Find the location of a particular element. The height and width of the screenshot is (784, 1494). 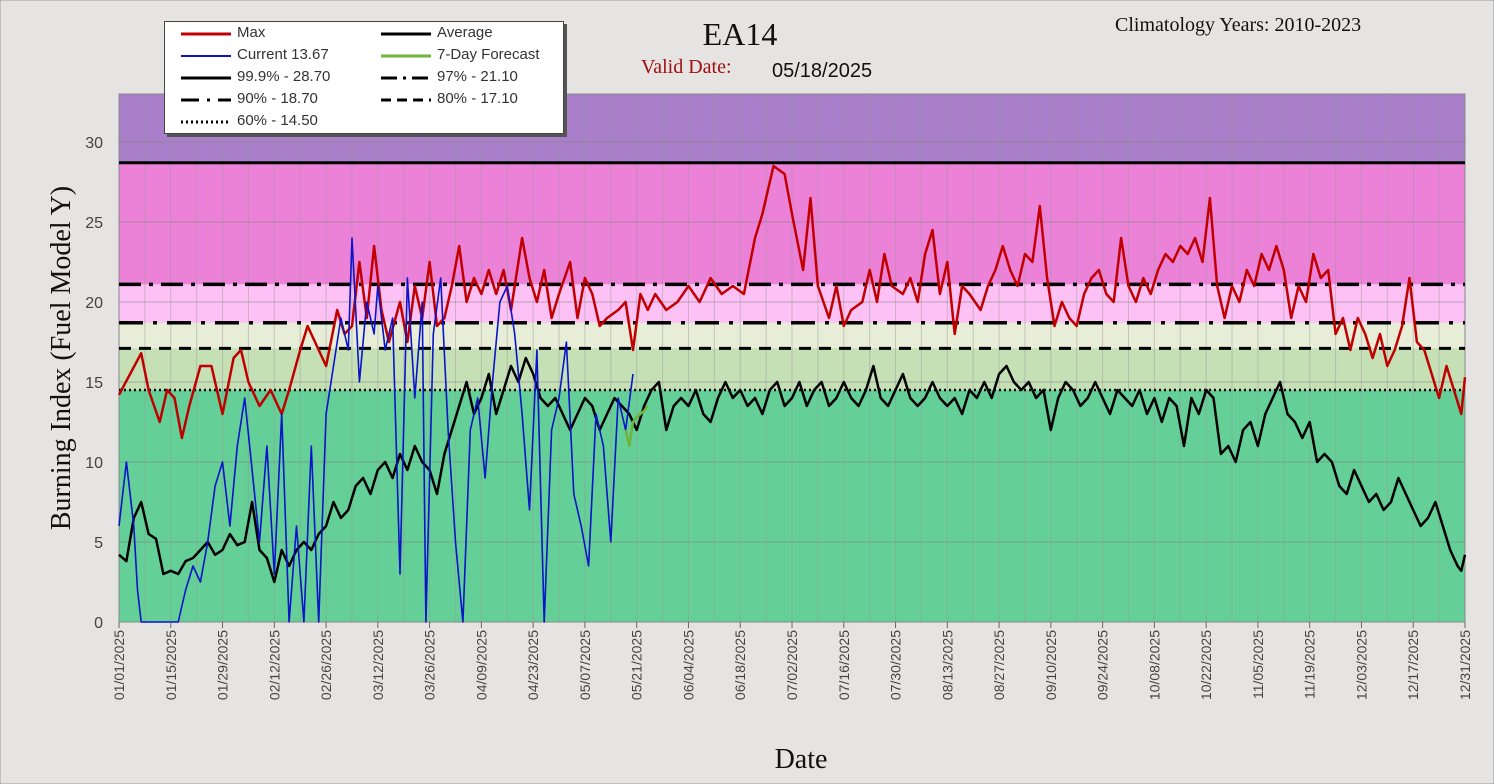

x-tick-label: 09/24/2025 is located at coordinates (1103, 665).